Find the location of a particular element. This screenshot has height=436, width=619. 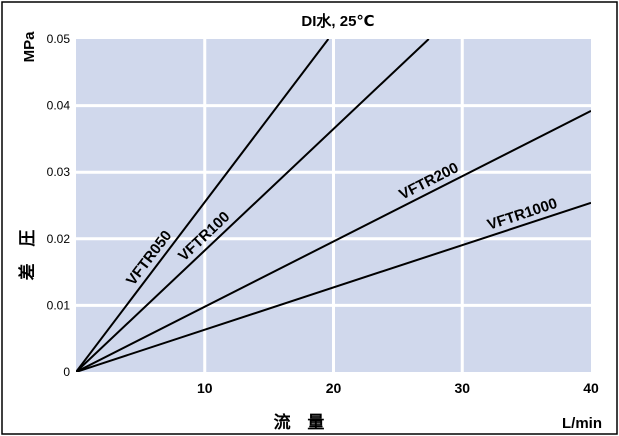

x-tick-label: 10 is located at coordinates (205, 388).